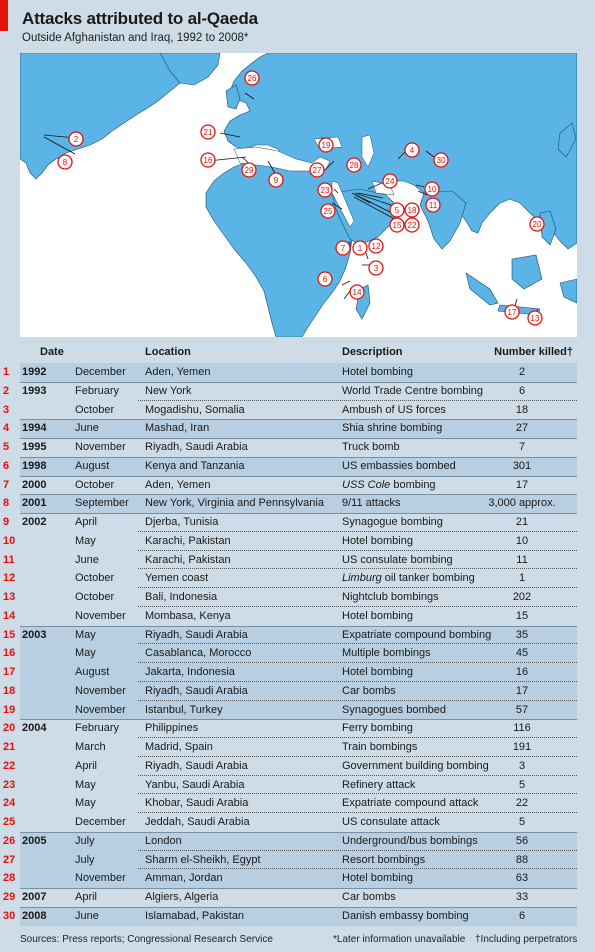 Image resolution: width=595 pixels, height=952 pixels. Describe the element at coordinates (392, 428) in the screenshot. I see `row-description: Shia shrine bombing` at that location.